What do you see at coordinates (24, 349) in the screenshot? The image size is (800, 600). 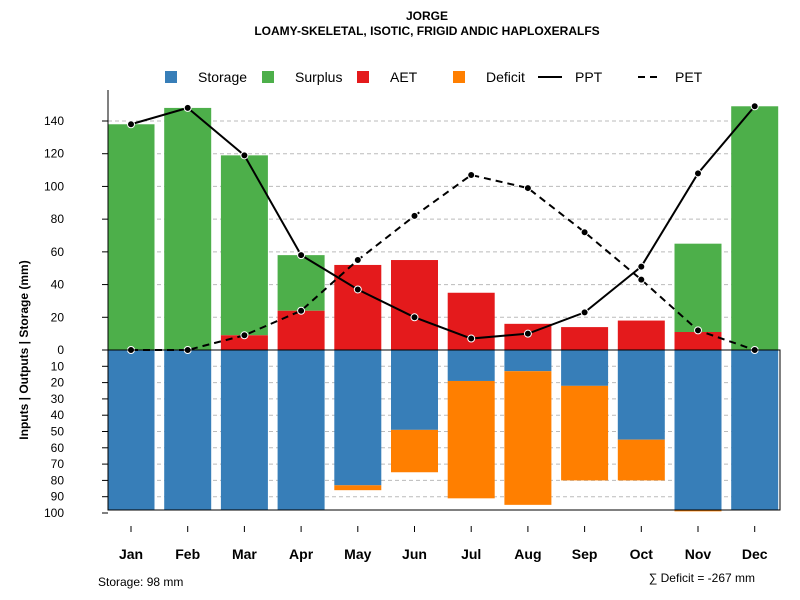 I see `y-axis-label: Inputs | Outputs | Storage (mm)` at bounding box center [24, 349].